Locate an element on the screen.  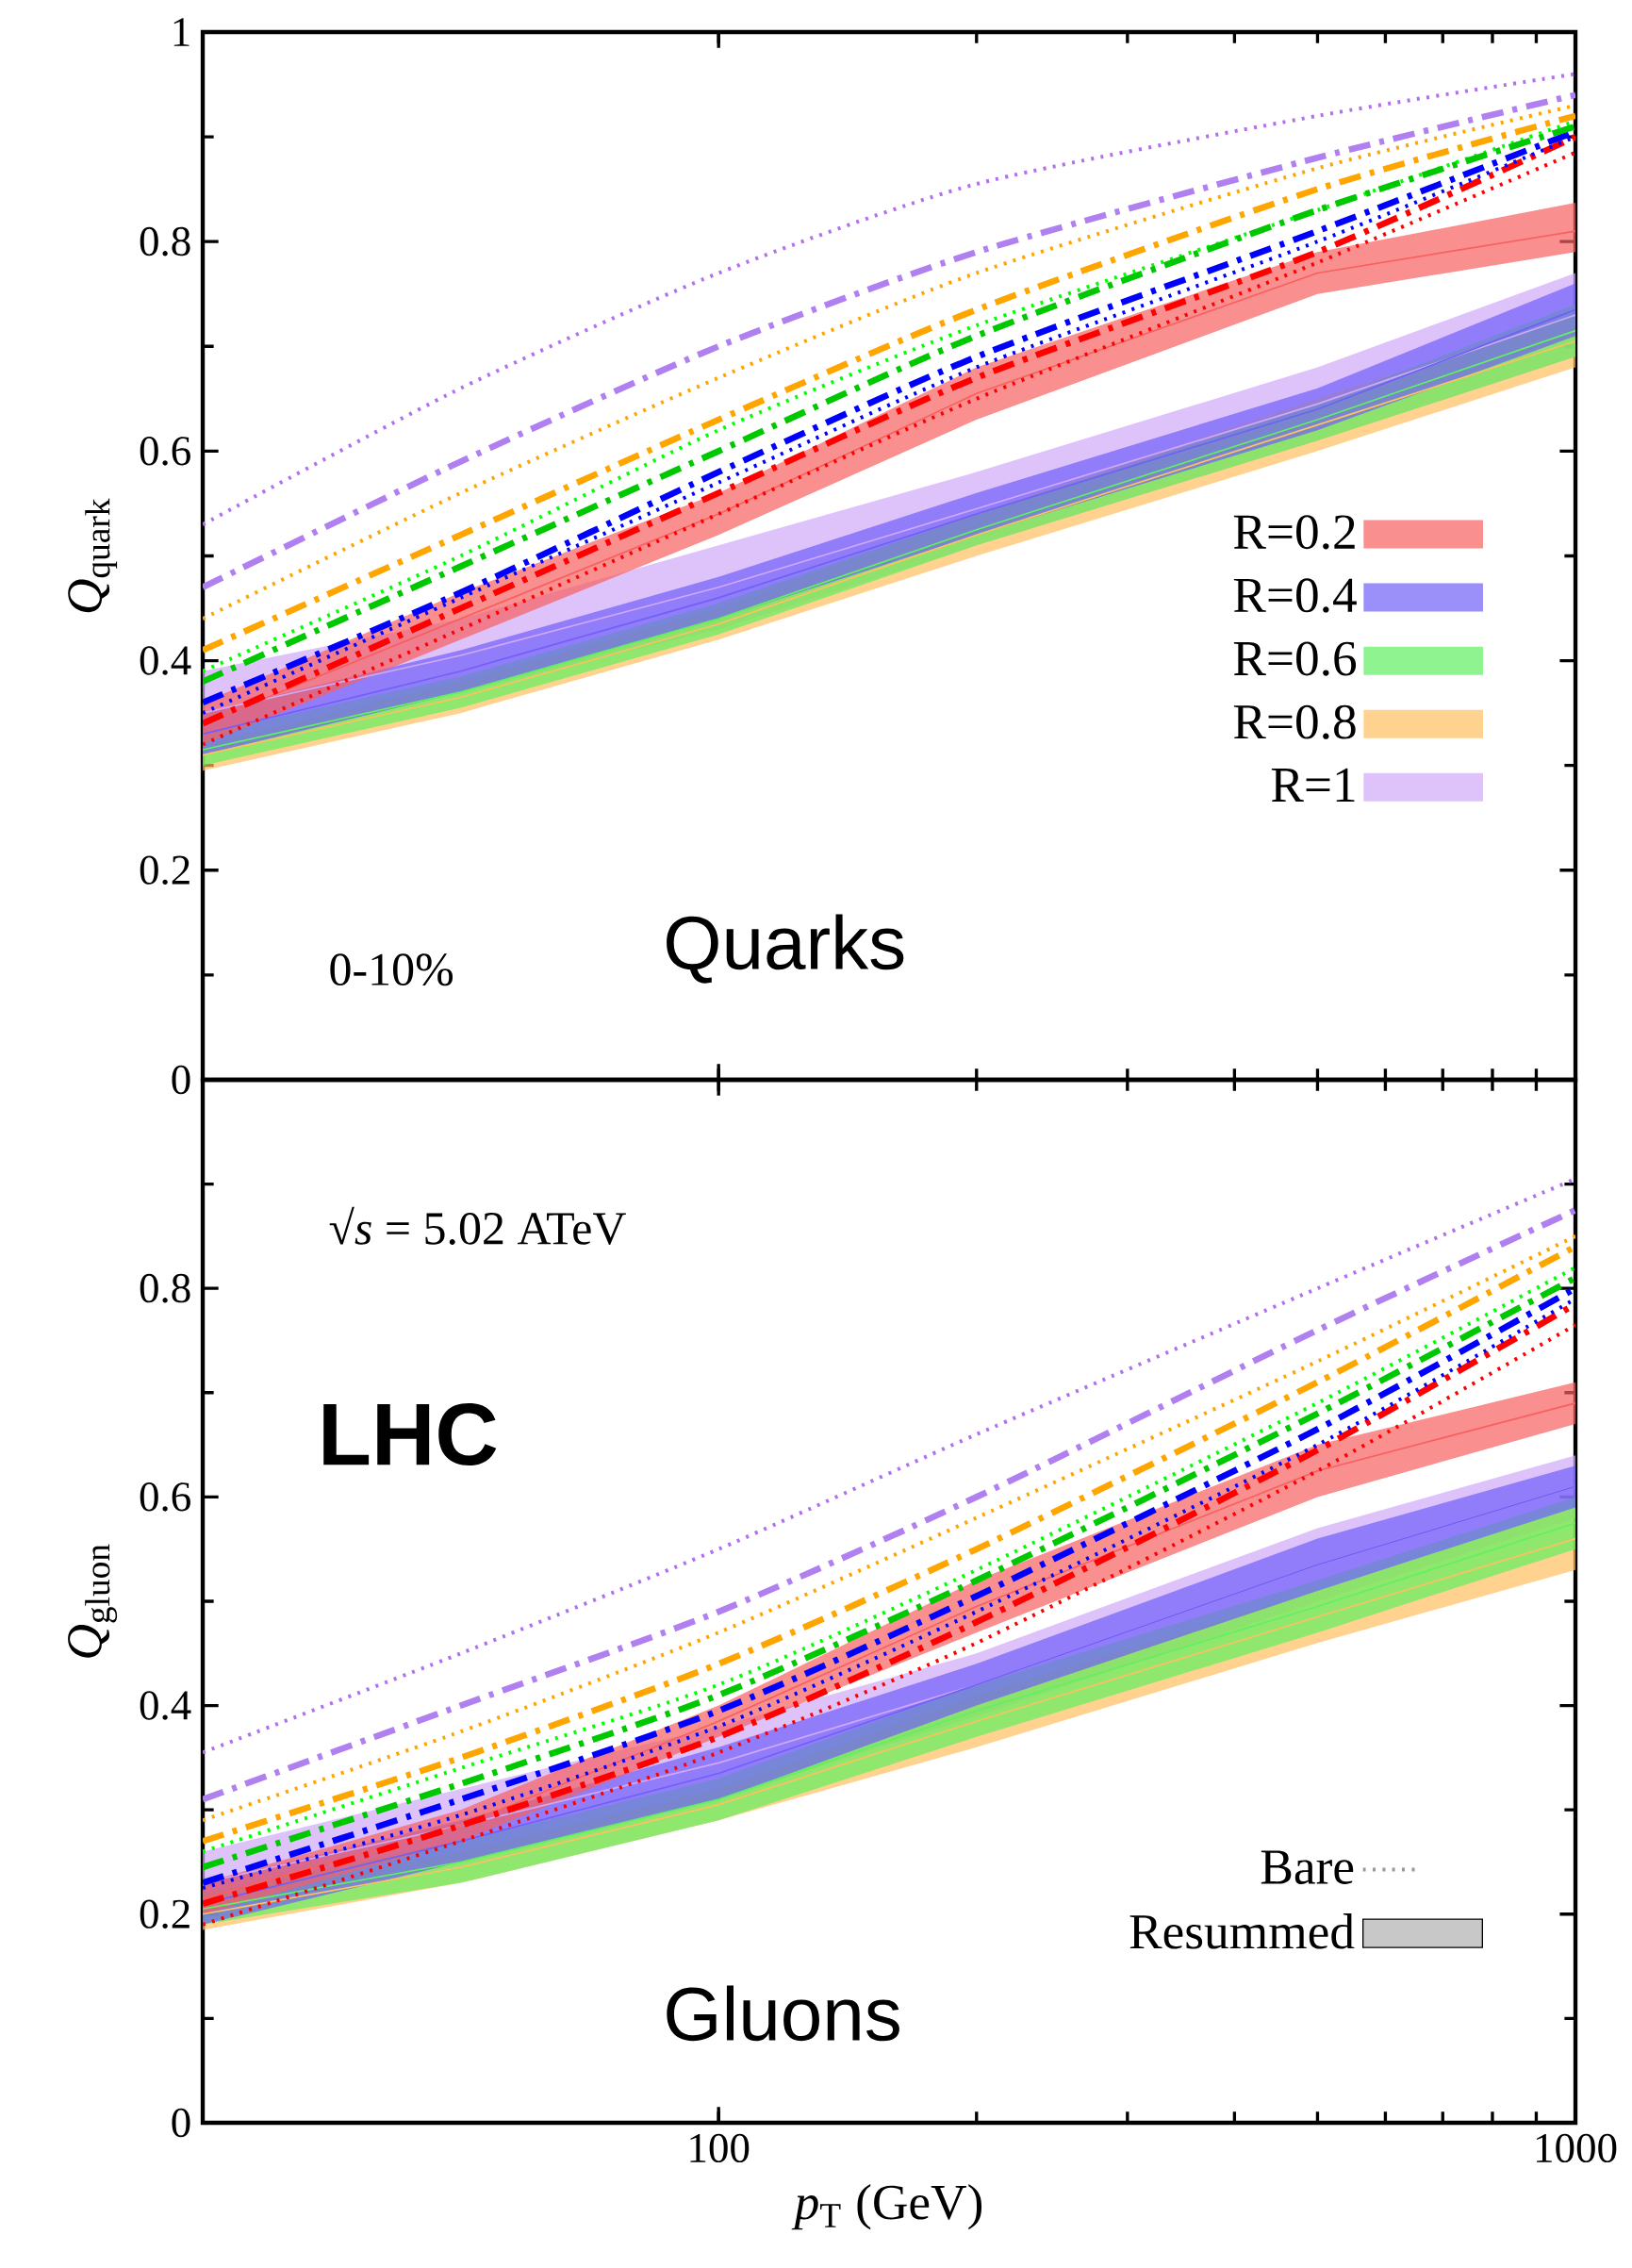
y-tick-label: 1 is located at coordinates (181, 32).